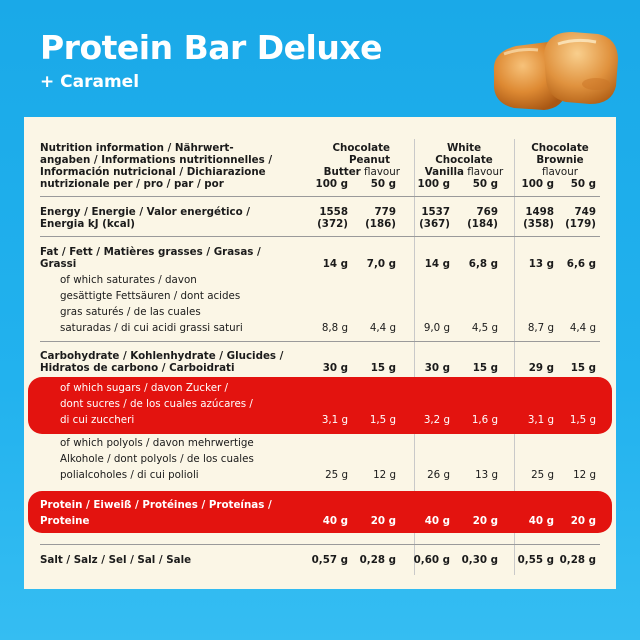 The image size is (640, 640). What do you see at coordinates (211, 47) in the screenshot?
I see `page-title: Protein Bar Deluxe` at bounding box center [211, 47].